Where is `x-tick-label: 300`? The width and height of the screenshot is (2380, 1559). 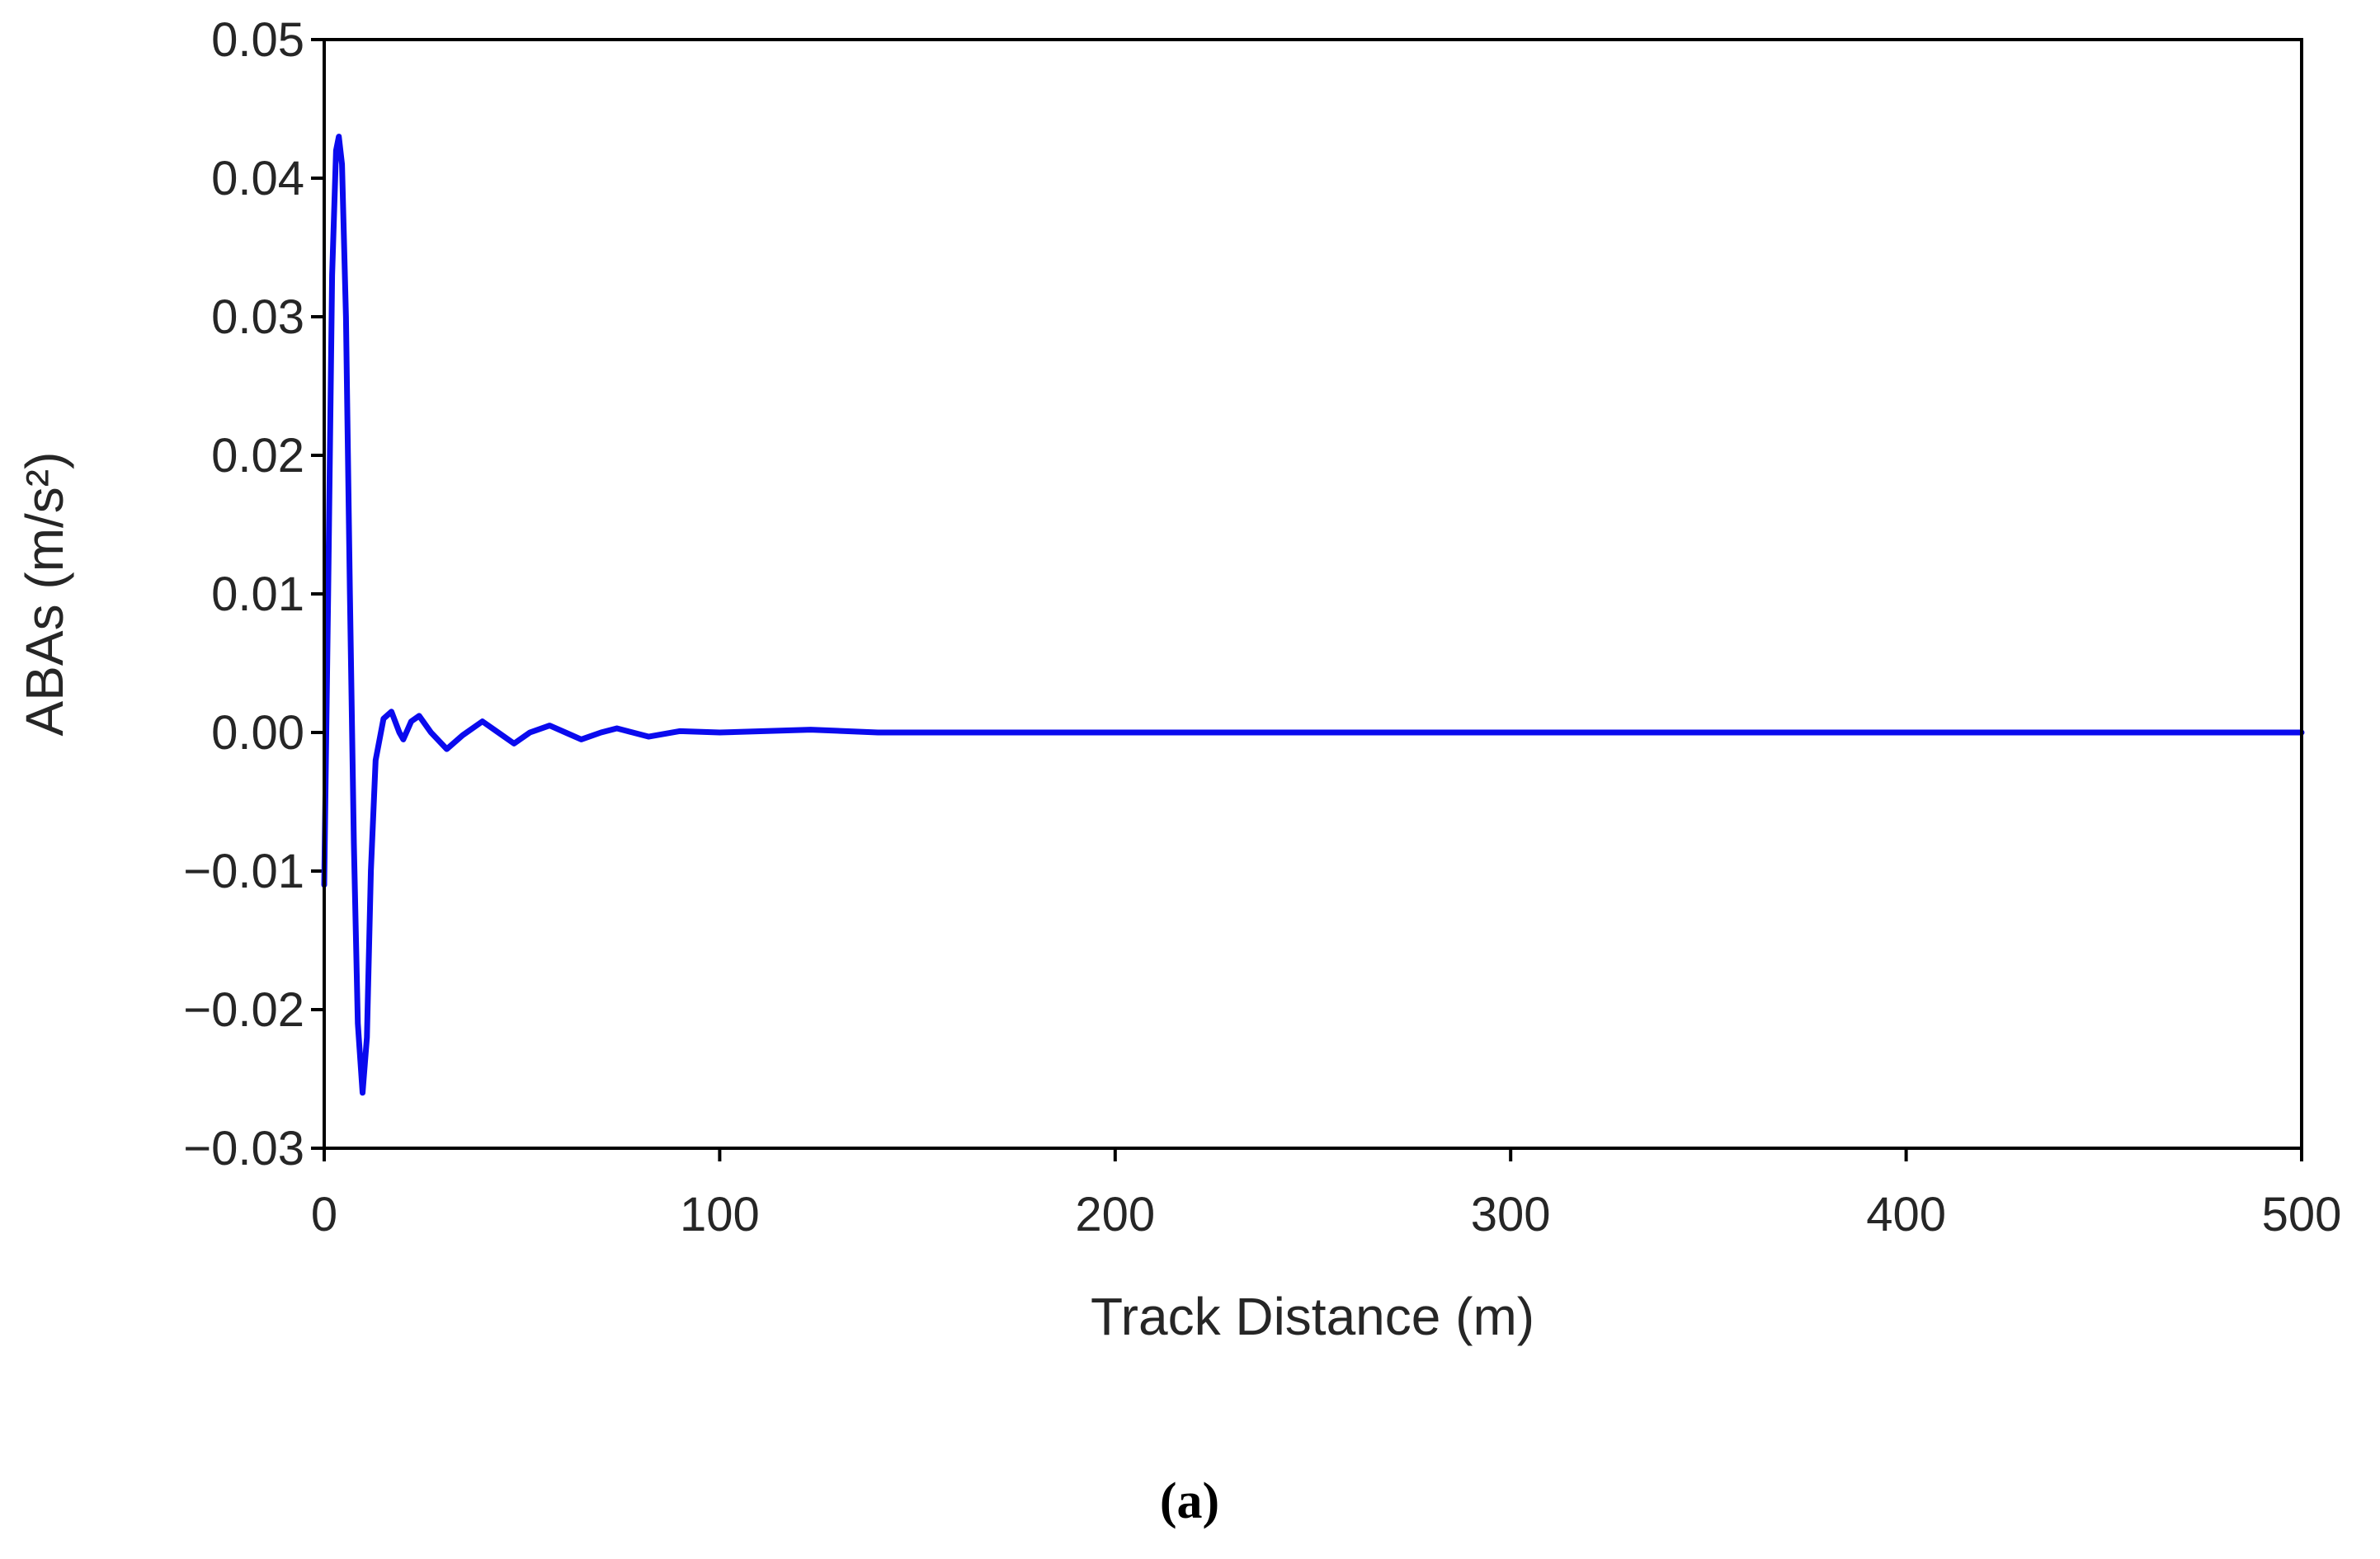
x-tick-label: 300 is located at coordinates (1511, 1214).